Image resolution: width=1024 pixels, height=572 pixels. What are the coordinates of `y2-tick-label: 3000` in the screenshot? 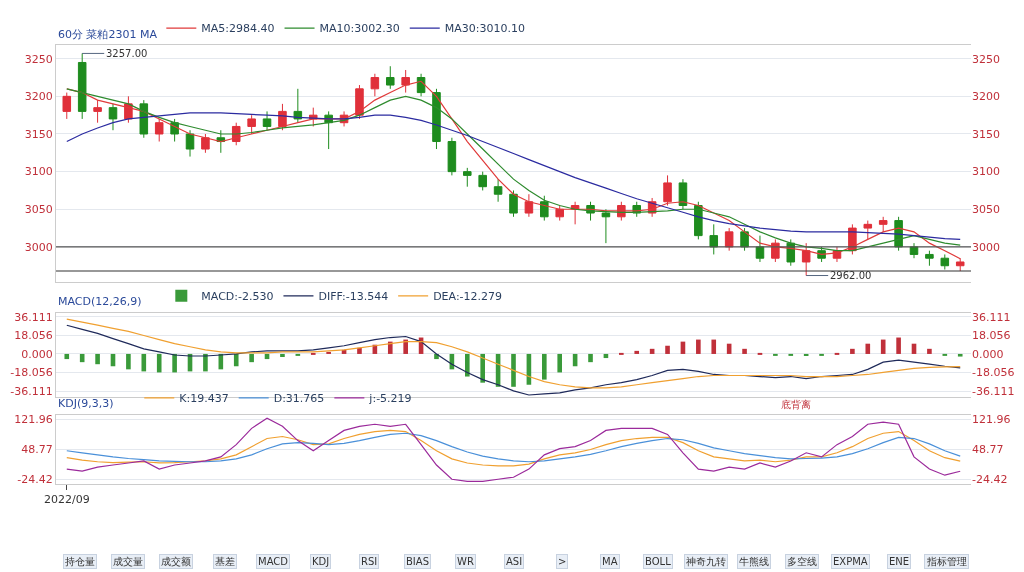 It's located at (986, 247).